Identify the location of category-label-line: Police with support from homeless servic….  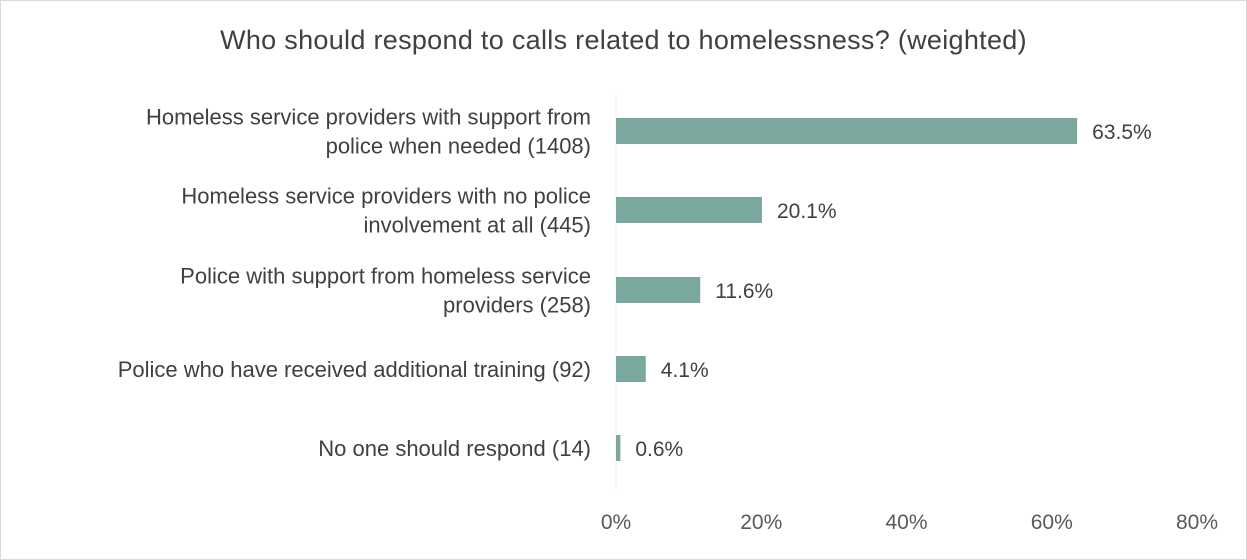
(385, 276).